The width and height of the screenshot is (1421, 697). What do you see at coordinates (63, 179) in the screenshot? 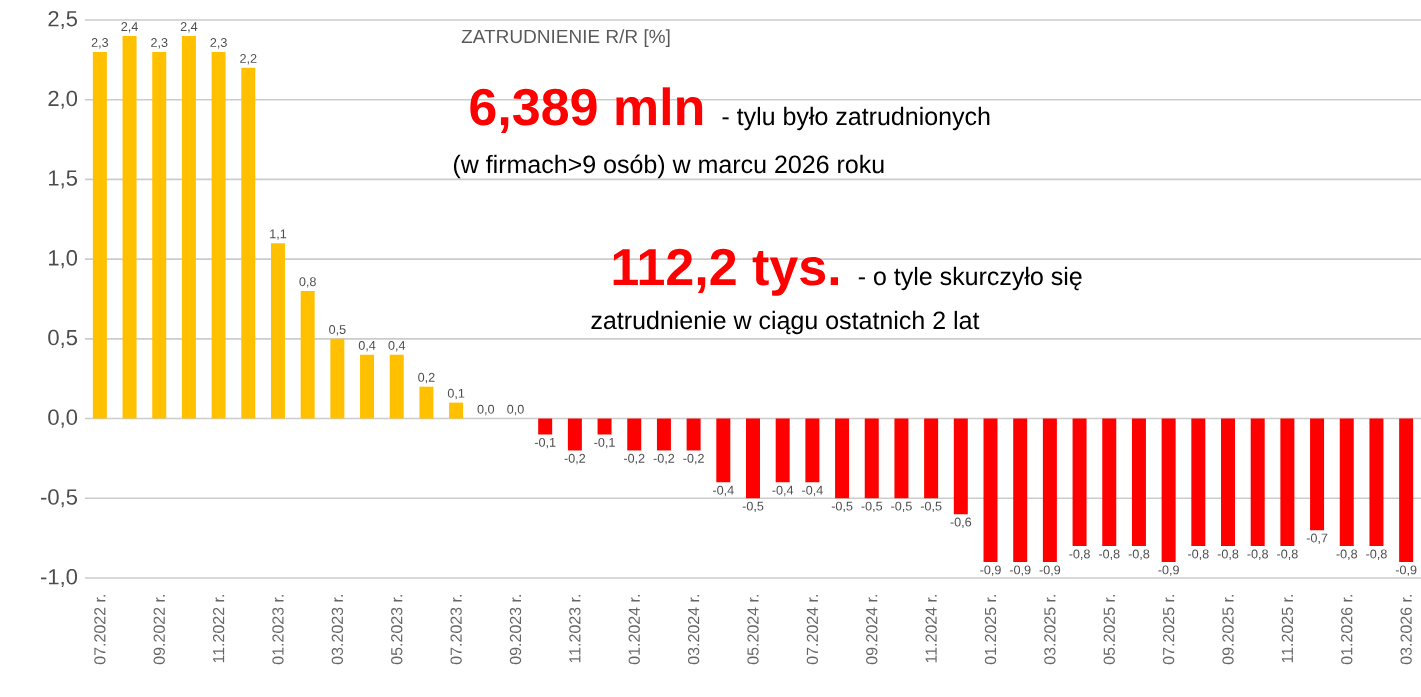
I see `y-tick-label: 1,5` at bounding box center [63, 179].